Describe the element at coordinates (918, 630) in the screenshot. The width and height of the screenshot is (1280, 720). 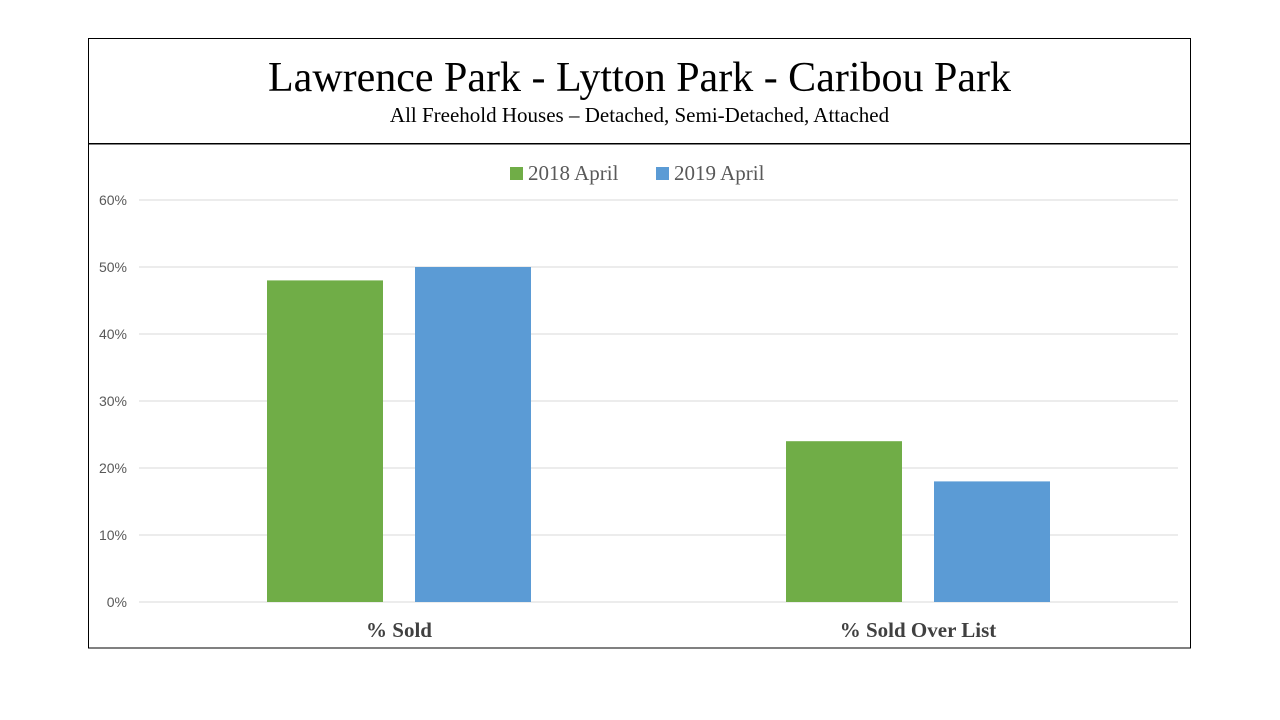
I see `category-label: % Sold Over List` at that location.